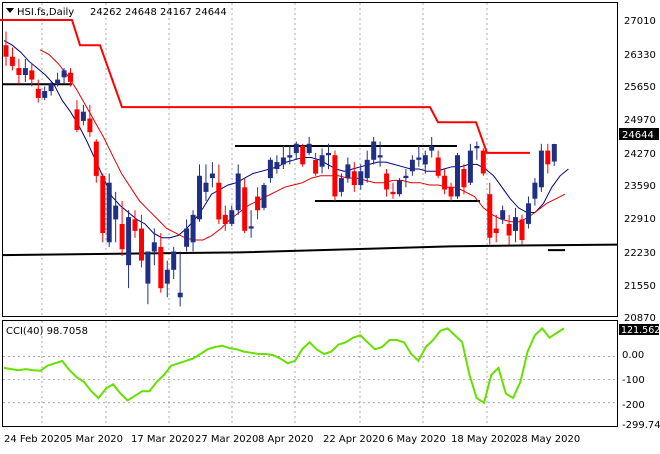  I want to click on price-tick: 22910, so click(640, 219).